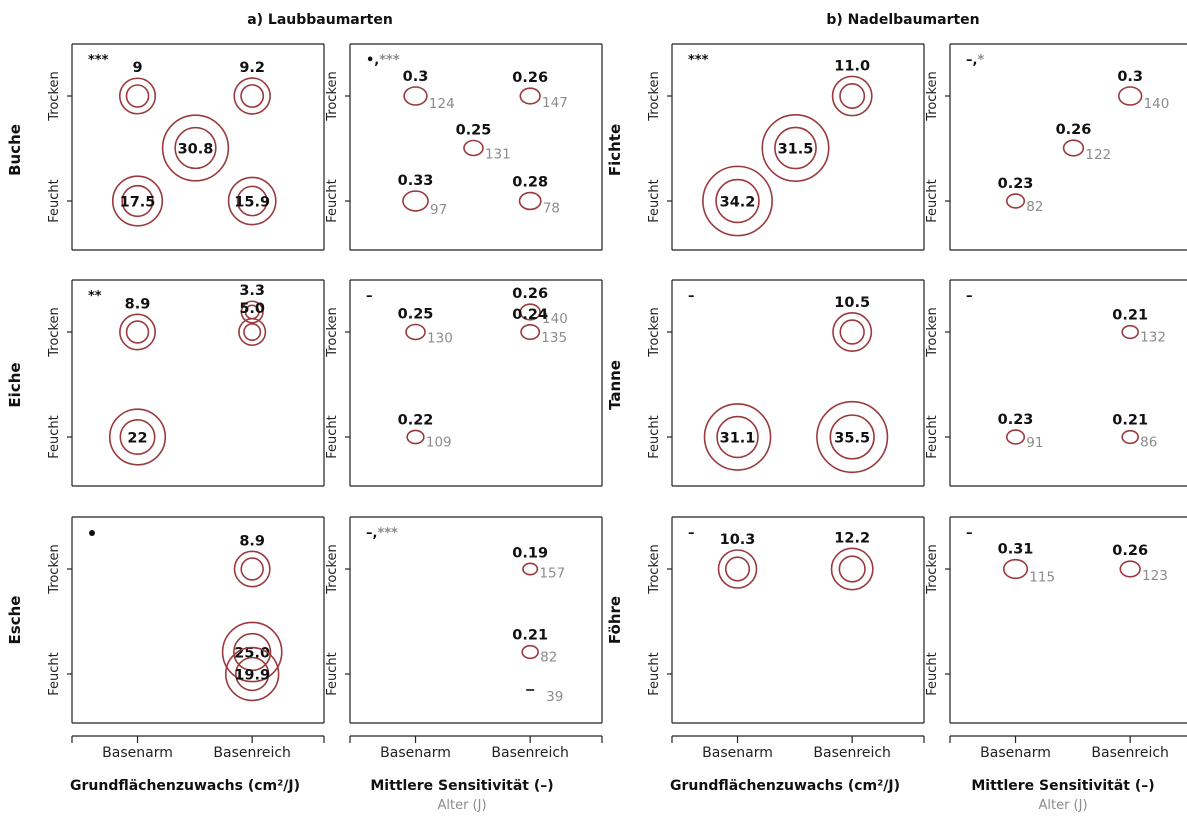 This screenshot has width=1187, height=816. Describe the element at coordinates (555, 319) in the screenshot. I see `eiche-sensitivity-point-2-age-label: 140` at that location.